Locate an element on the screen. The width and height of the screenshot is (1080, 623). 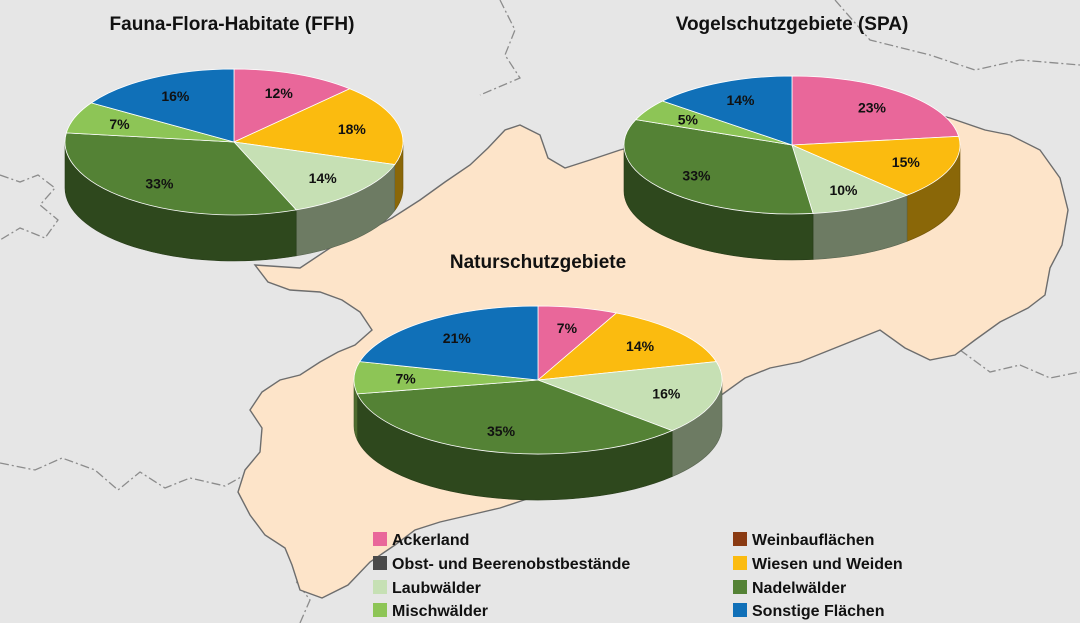
legend-item-obst: Obst- und Beerenobstbestände is located at coordinates (501, 564).